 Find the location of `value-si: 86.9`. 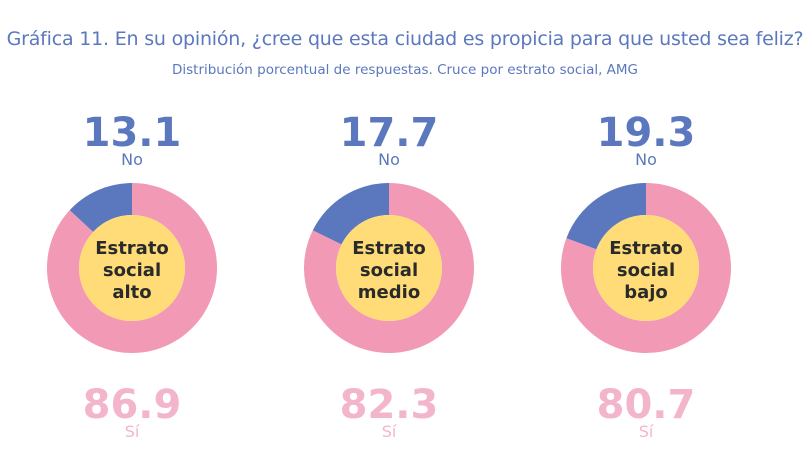

value-si: 86.9 is located at coordinates (132, 405).